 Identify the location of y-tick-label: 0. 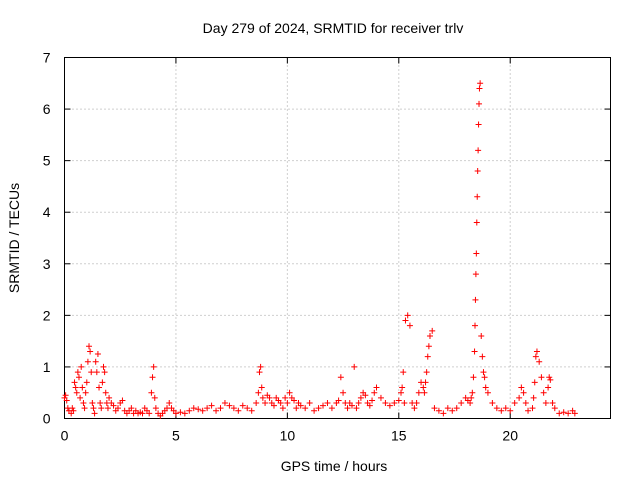
(47, 419).